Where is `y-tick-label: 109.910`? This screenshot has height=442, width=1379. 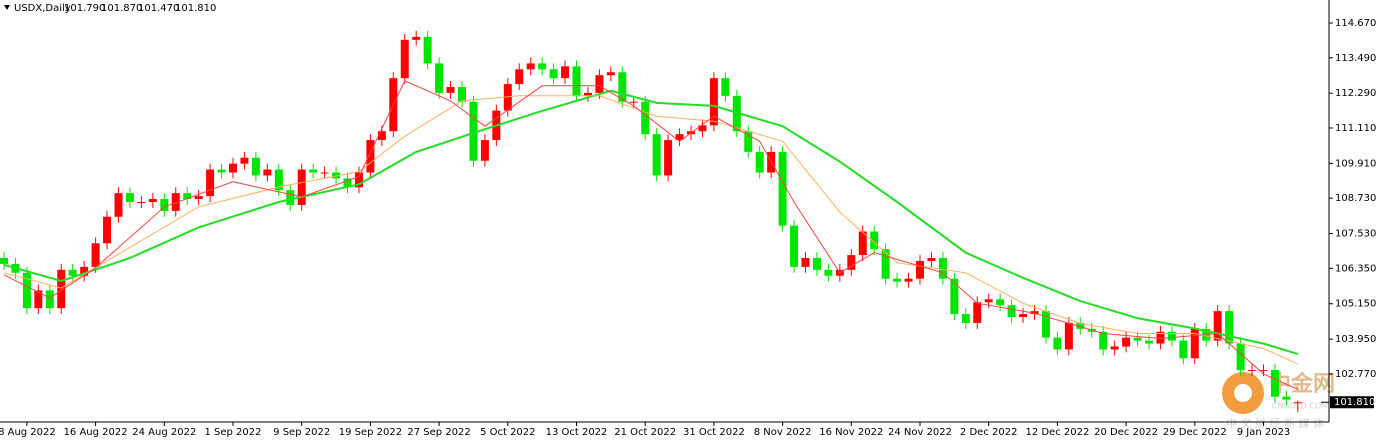
y-tick-label: 109.910 is located at coordinates (1355, 163).